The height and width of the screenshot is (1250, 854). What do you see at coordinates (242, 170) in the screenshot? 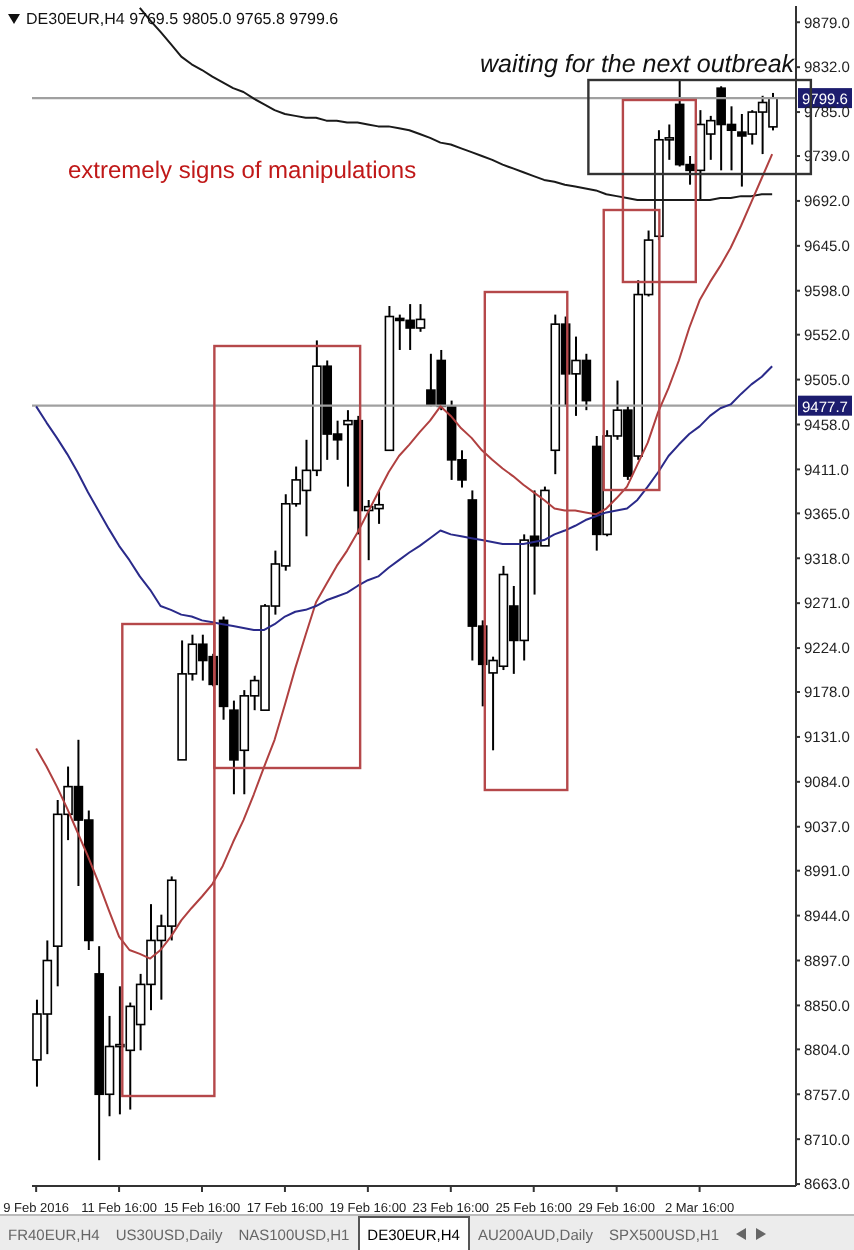
I see `annotation: extremely signs of manipulations` at bounding box center [242, 170].